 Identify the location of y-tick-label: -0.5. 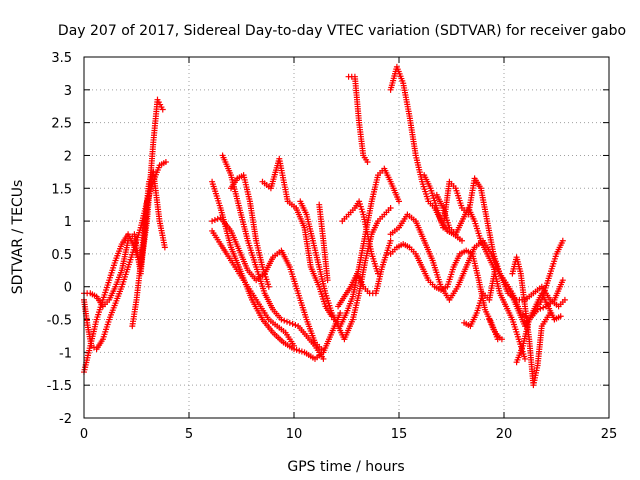
(59, 321).